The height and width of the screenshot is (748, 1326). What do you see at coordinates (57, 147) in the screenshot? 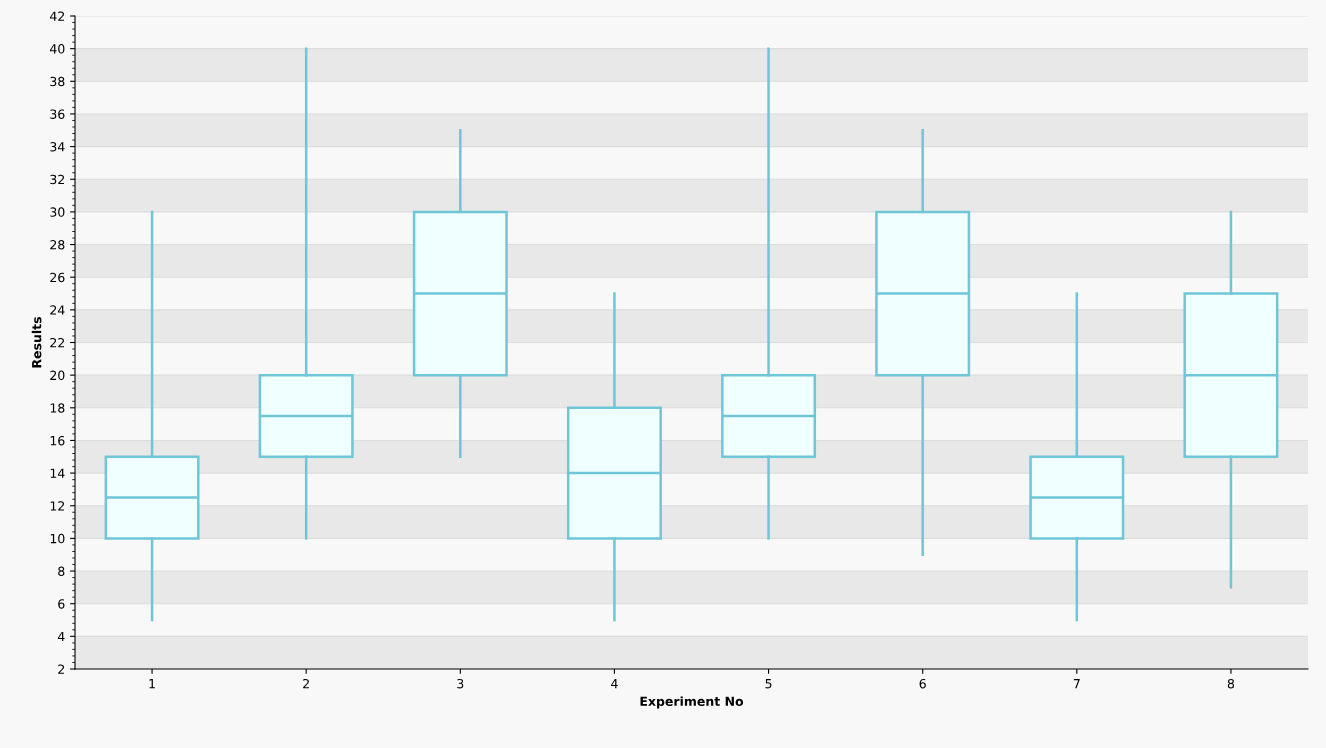
I see `y-tick-label: 34` at bounding box center [57, 147].